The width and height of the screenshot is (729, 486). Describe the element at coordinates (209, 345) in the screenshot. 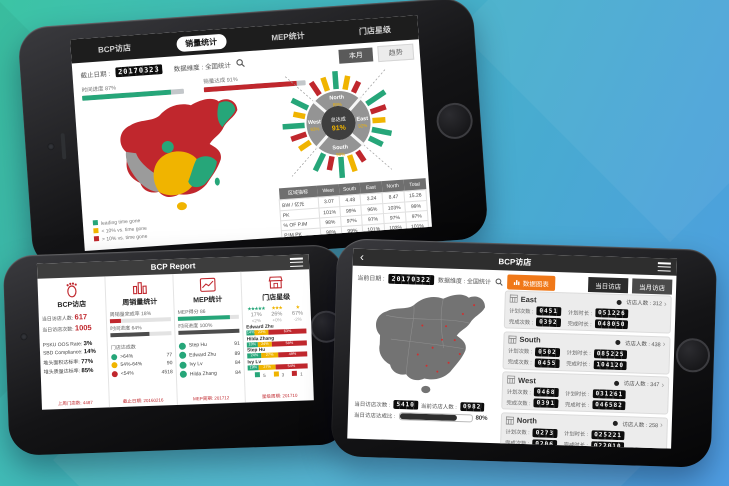

I see `list-item: Step Hu 91` at that location.